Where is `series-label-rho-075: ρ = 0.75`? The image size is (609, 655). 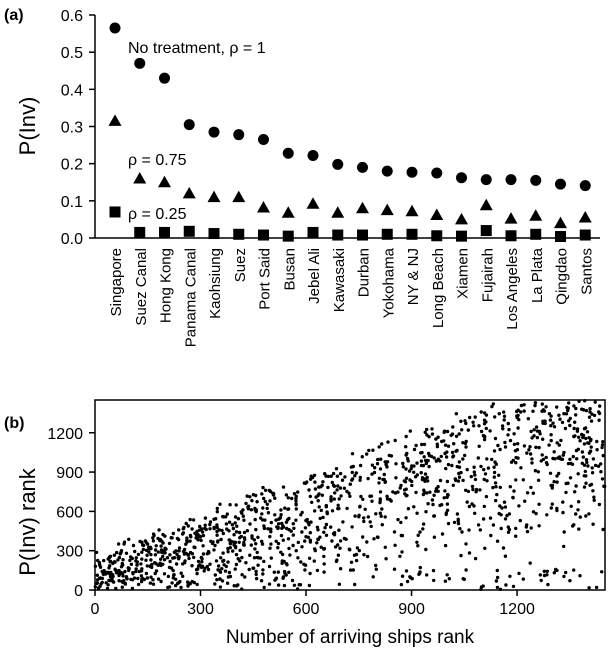
series-label-rho-075: ρ = 0.75 is located at coordinates (157, 160).